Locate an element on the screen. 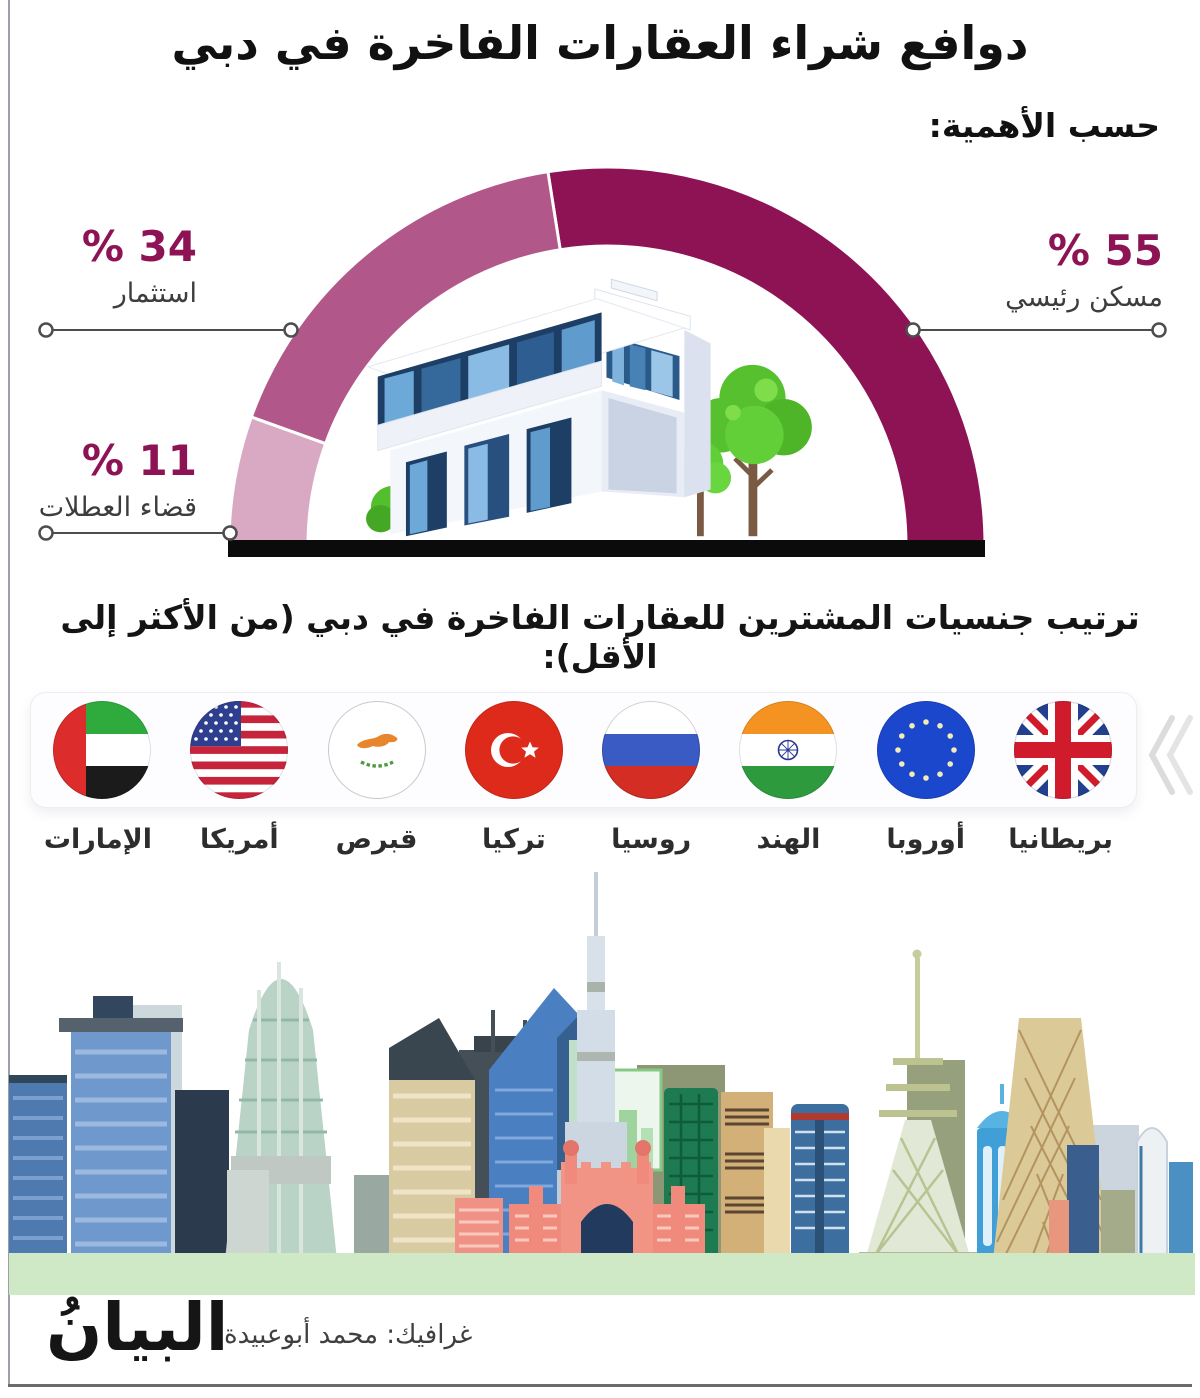 Image resolution: width=1200 pixels, height=1398 pixels. gauge-segment-primary-residence is located at coordinates (766, 356).